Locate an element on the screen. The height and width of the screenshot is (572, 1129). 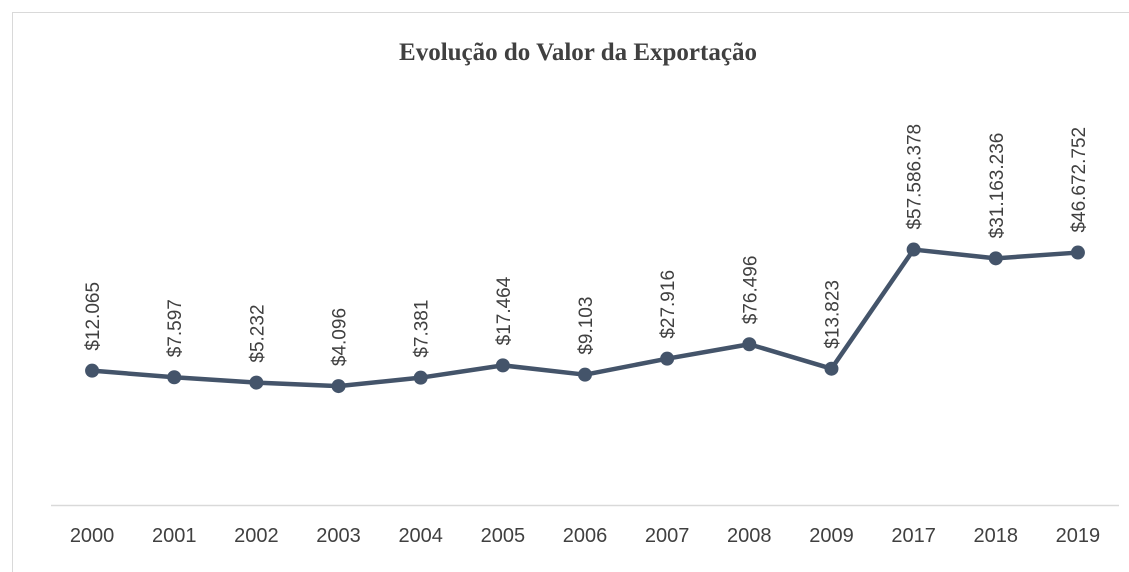
x-tick-label: 2004 is located at coordinates (420, 536).